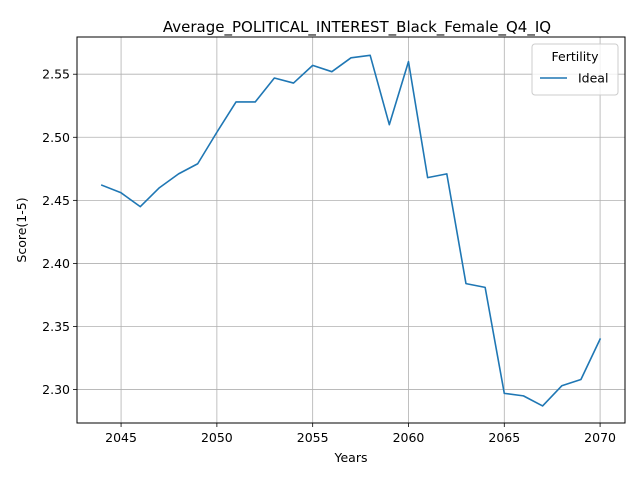  I want to click on legend-box, so click(575, 69).